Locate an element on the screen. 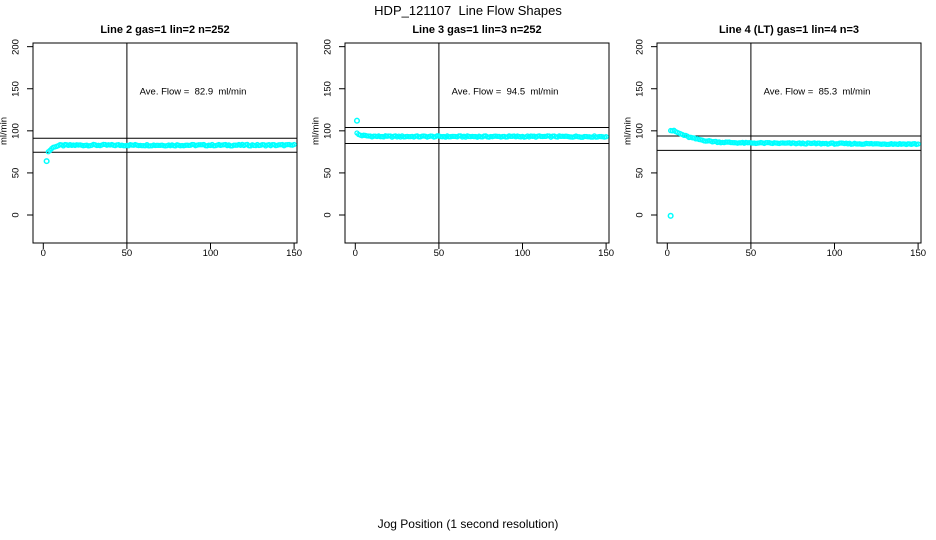 The image size is (936, 540). panel-title: Line 2 gas=1 lin=2 n=252 is located at coordinates (165, 30).